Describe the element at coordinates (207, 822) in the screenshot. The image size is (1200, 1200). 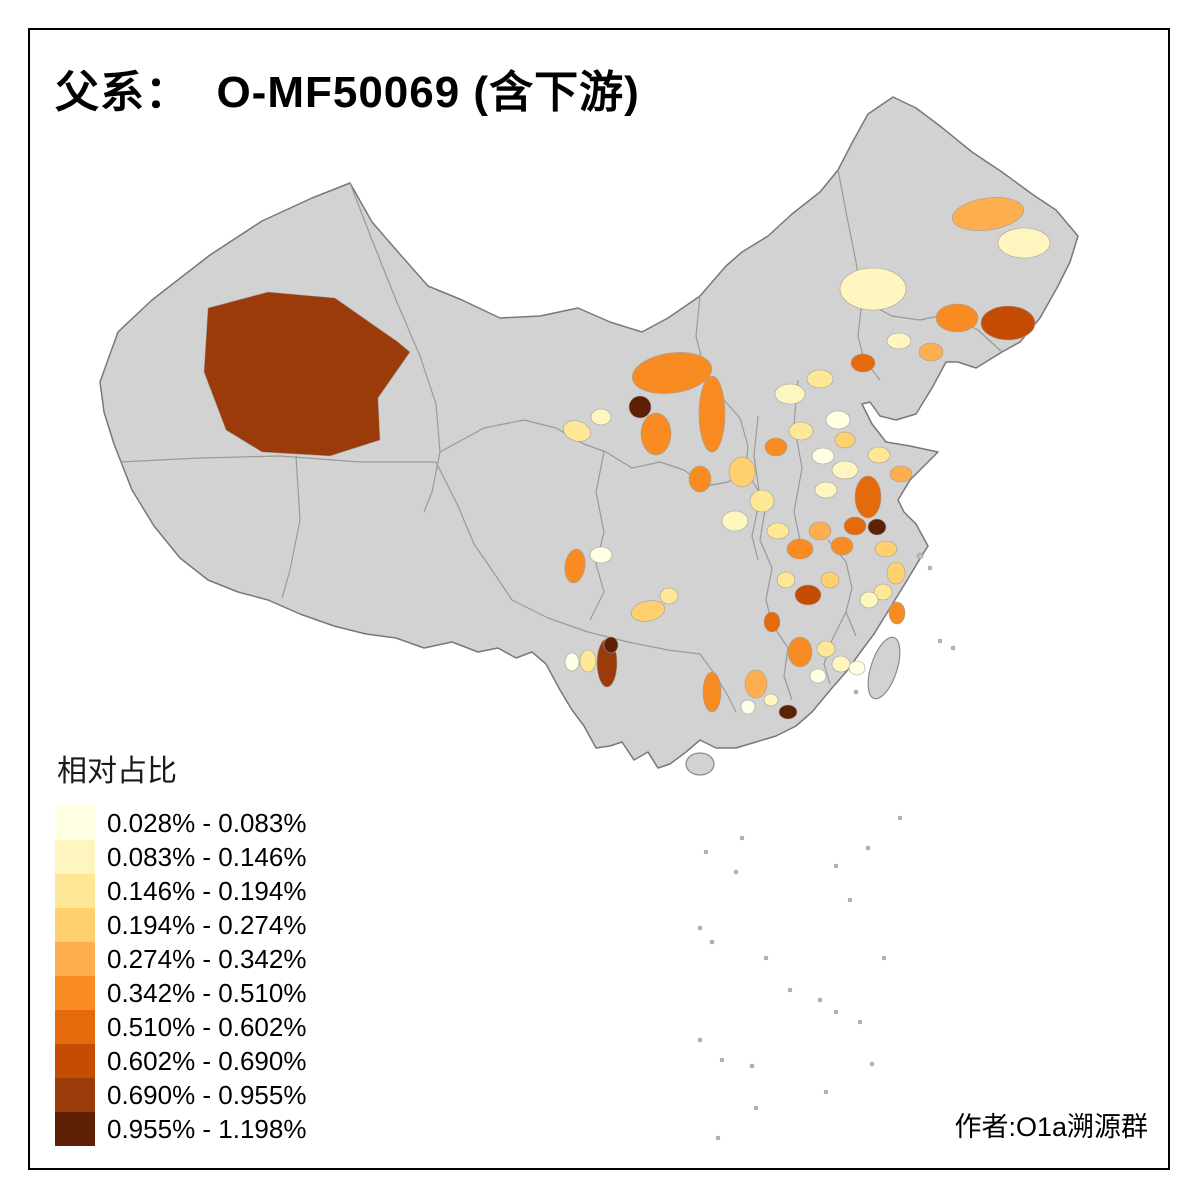
I see `legend-label: 0.028% - 0.083%` at that location.